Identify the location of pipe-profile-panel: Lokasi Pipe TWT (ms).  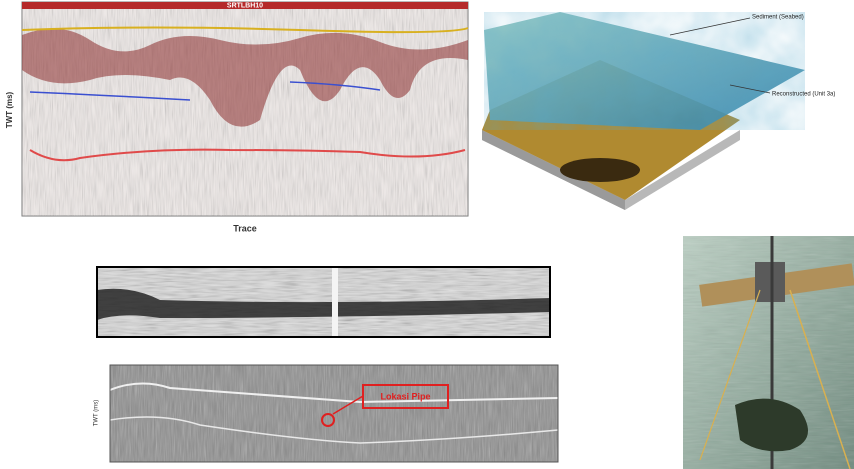
(326, 413).